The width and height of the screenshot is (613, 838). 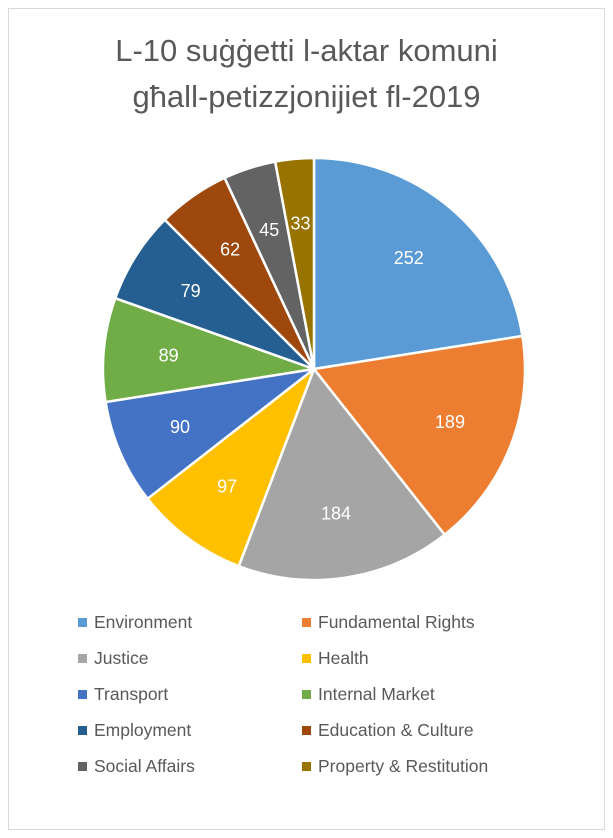 I want to click on legend-label: Fundamental Rights, so click(x=396, y=622).